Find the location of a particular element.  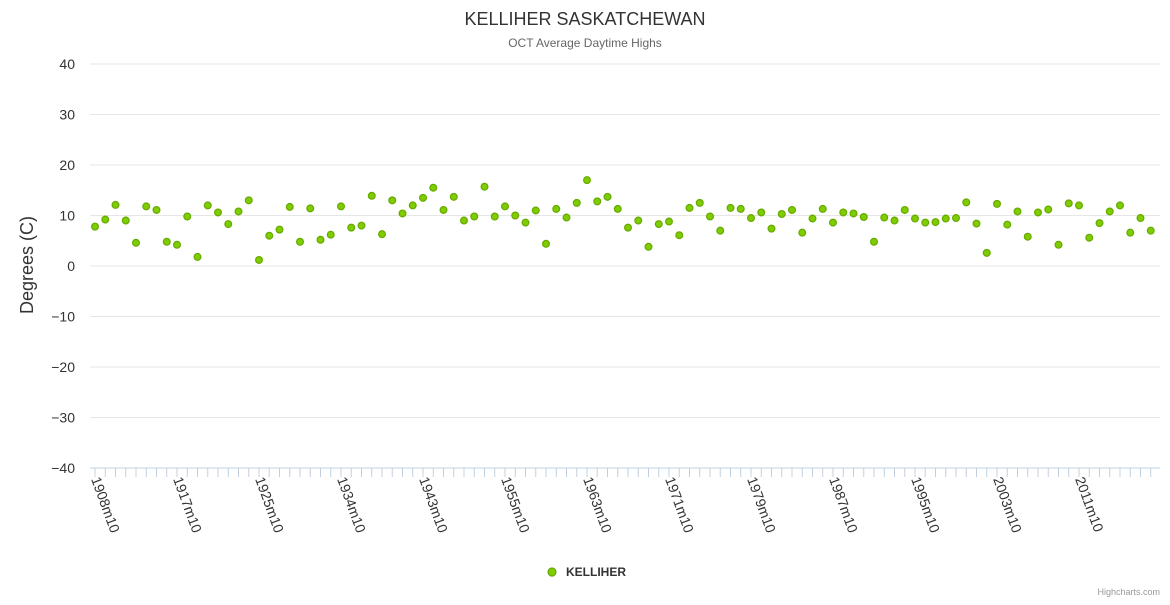

legend-item-kelliher: KELLIHER is located at coordinates (586, 572).